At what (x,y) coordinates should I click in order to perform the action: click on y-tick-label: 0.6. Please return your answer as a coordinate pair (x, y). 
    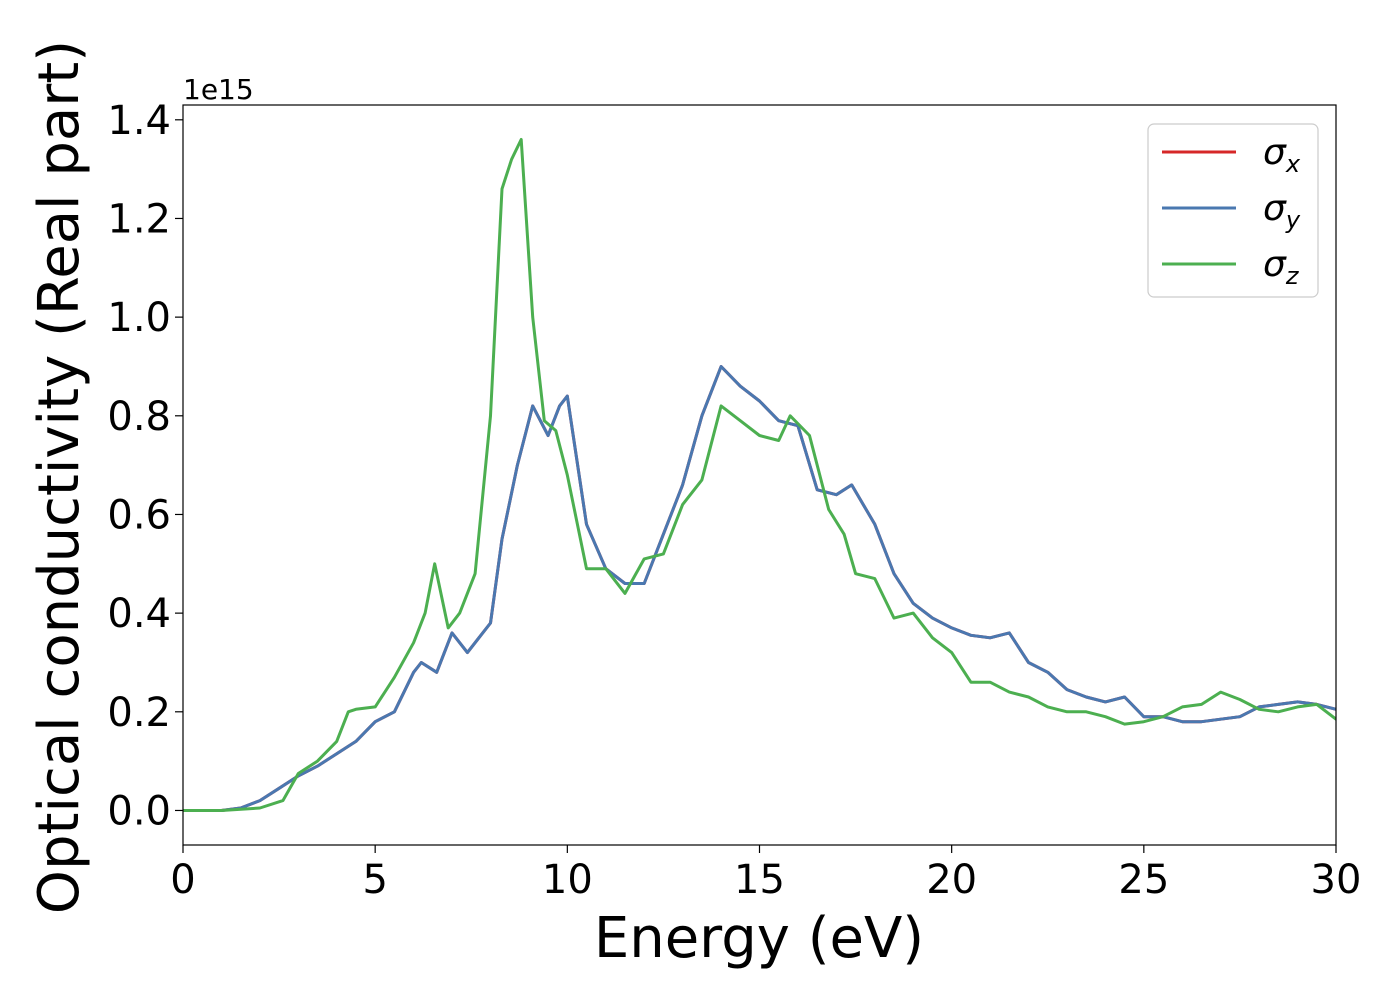
    Looking at the image, I should click on (139, 515).